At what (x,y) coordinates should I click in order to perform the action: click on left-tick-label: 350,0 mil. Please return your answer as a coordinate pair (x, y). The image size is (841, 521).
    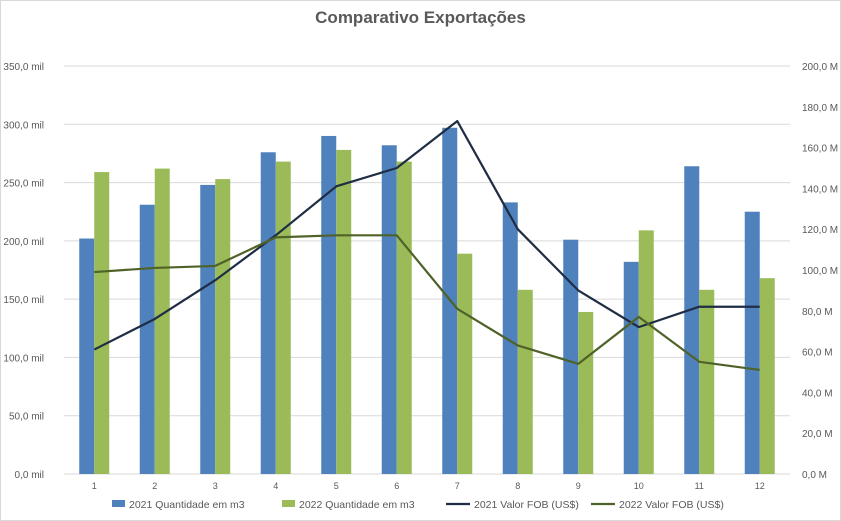
    Looking at the image, I should click on (23, 67).